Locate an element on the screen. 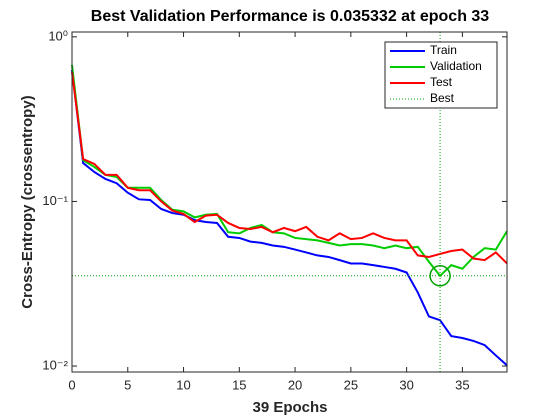 This screenshot has width=560, height=420. x-tick-label: 30 is located at coordinates (406, 384).